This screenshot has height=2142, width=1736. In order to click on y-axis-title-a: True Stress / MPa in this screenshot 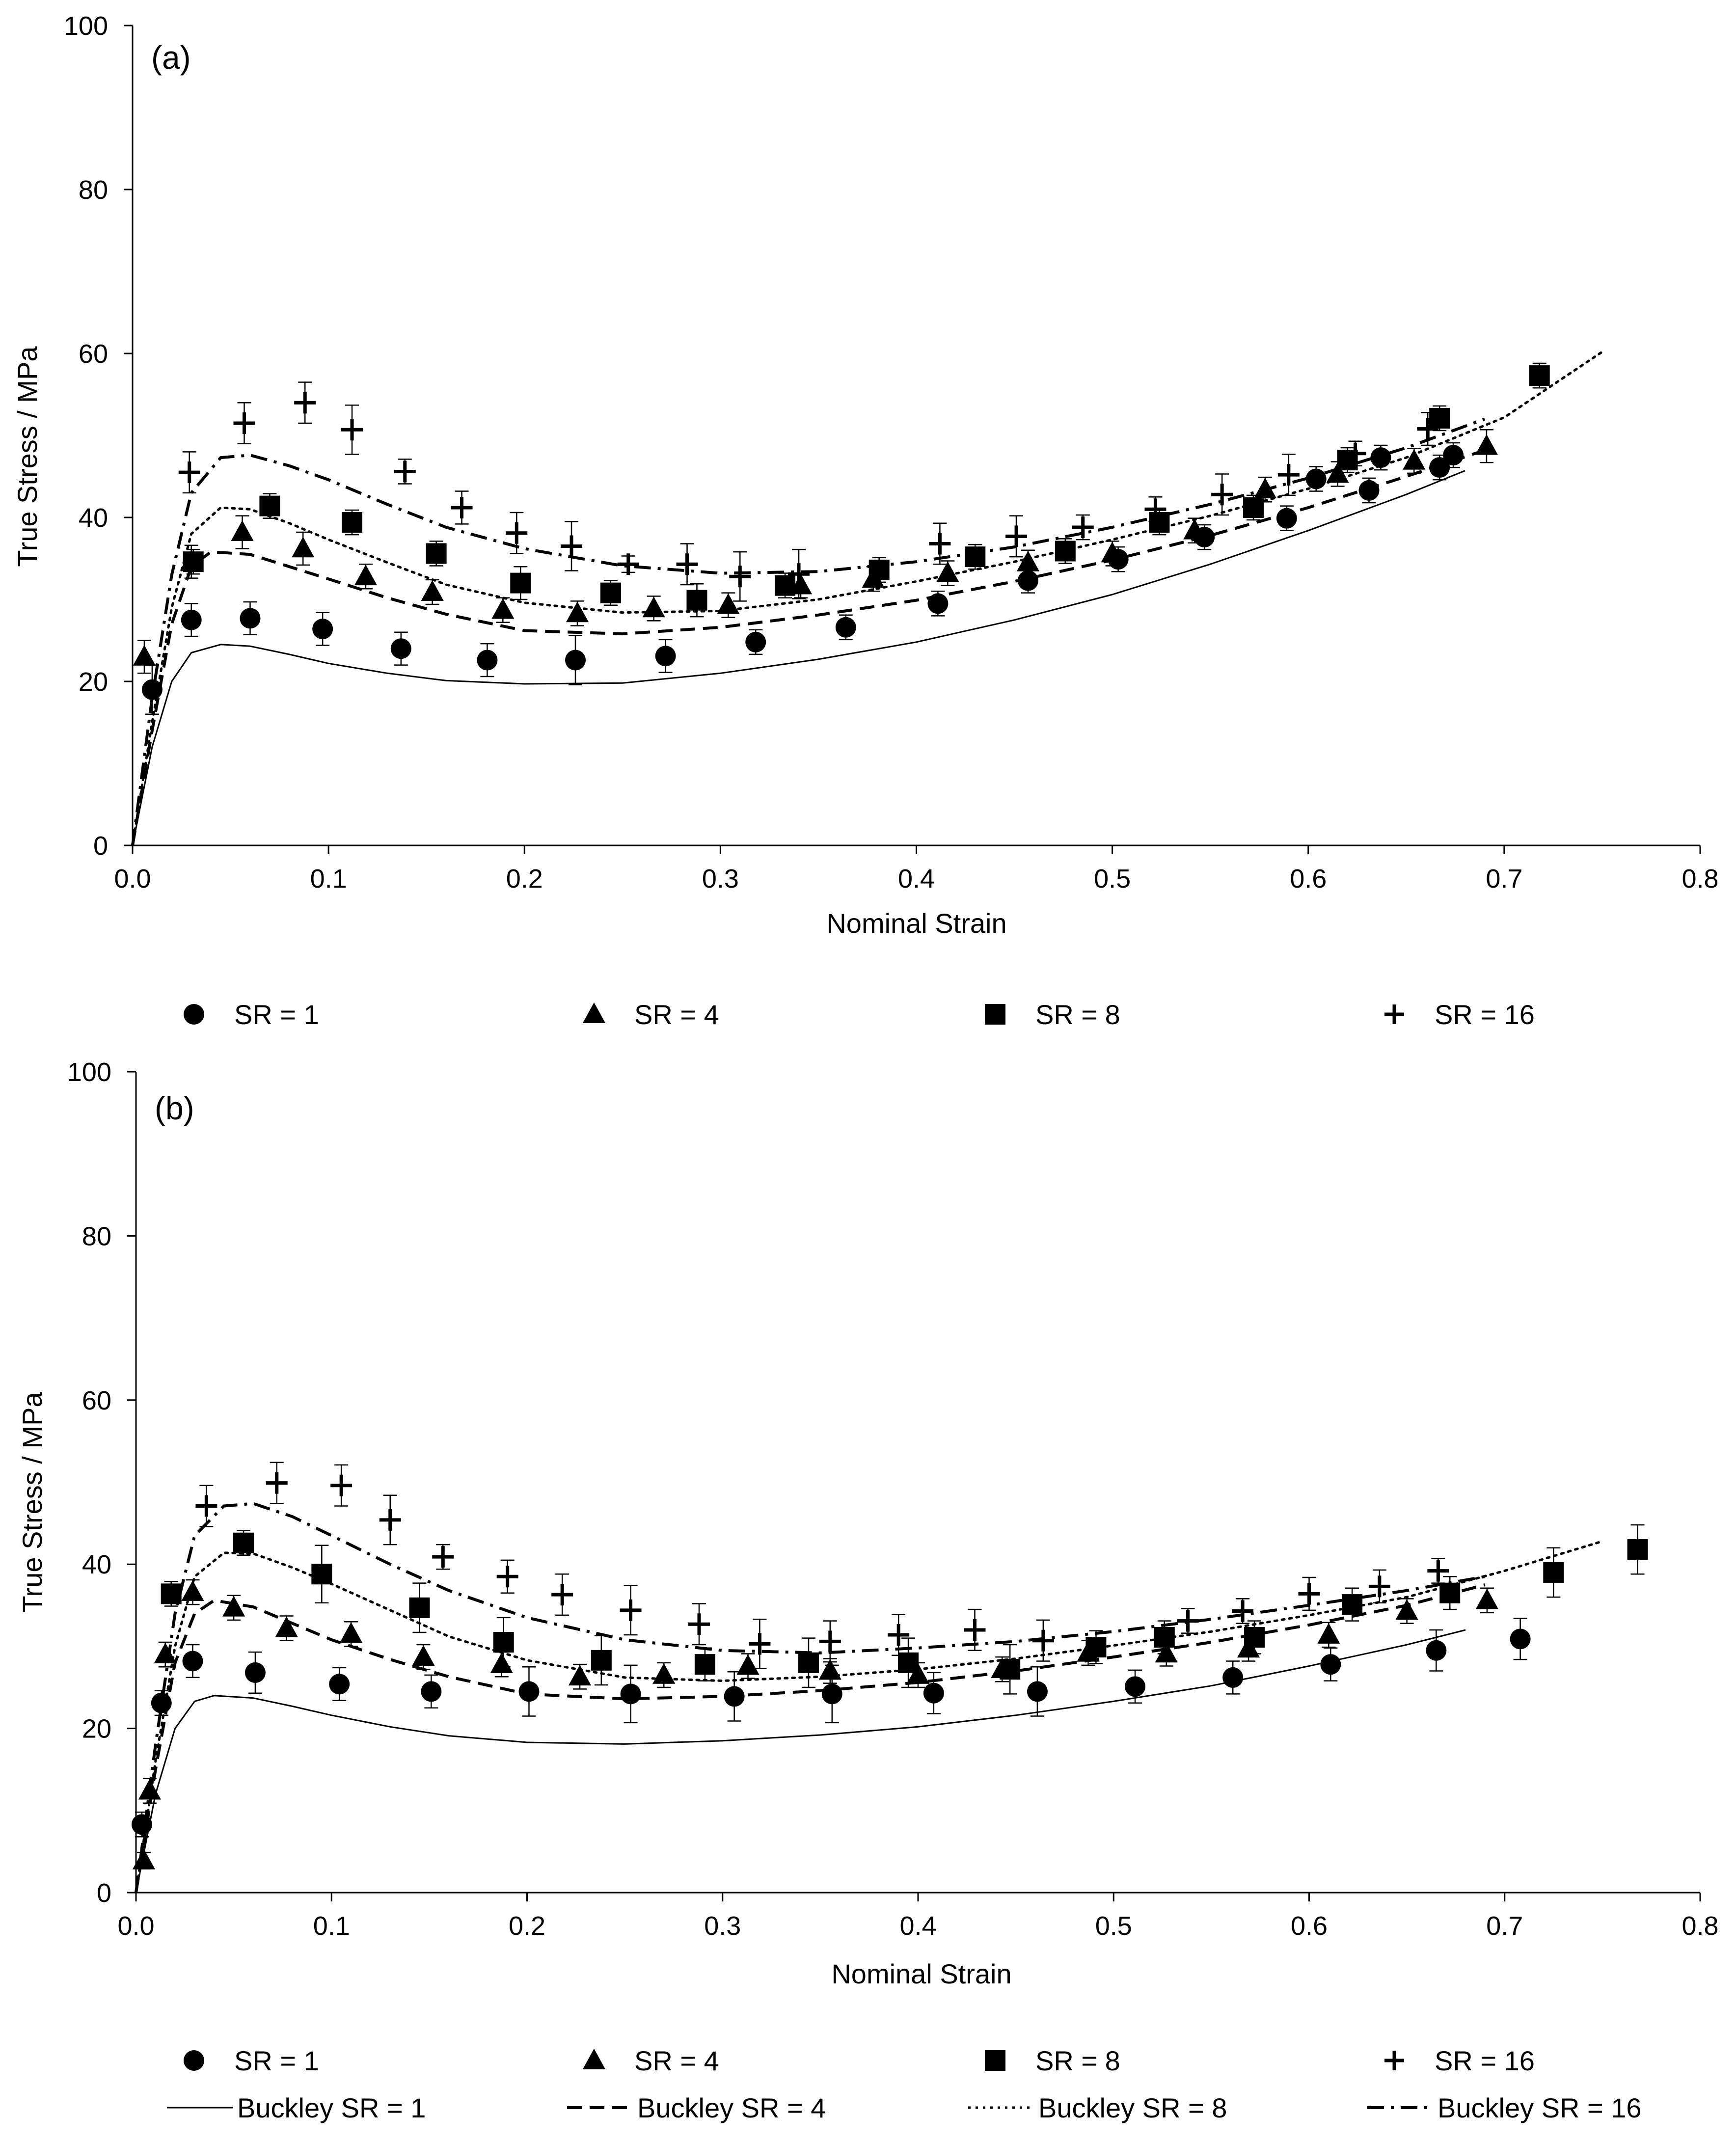, I will do `click(27, 456)`.